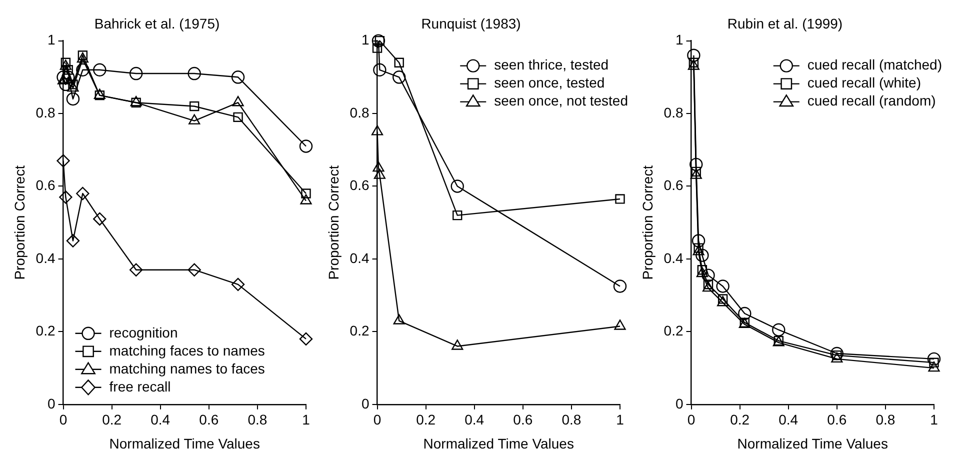  Describe the element at coordinates (561, 100) in the screenshot. I see `legend-label: seen once, not tested` at that location.